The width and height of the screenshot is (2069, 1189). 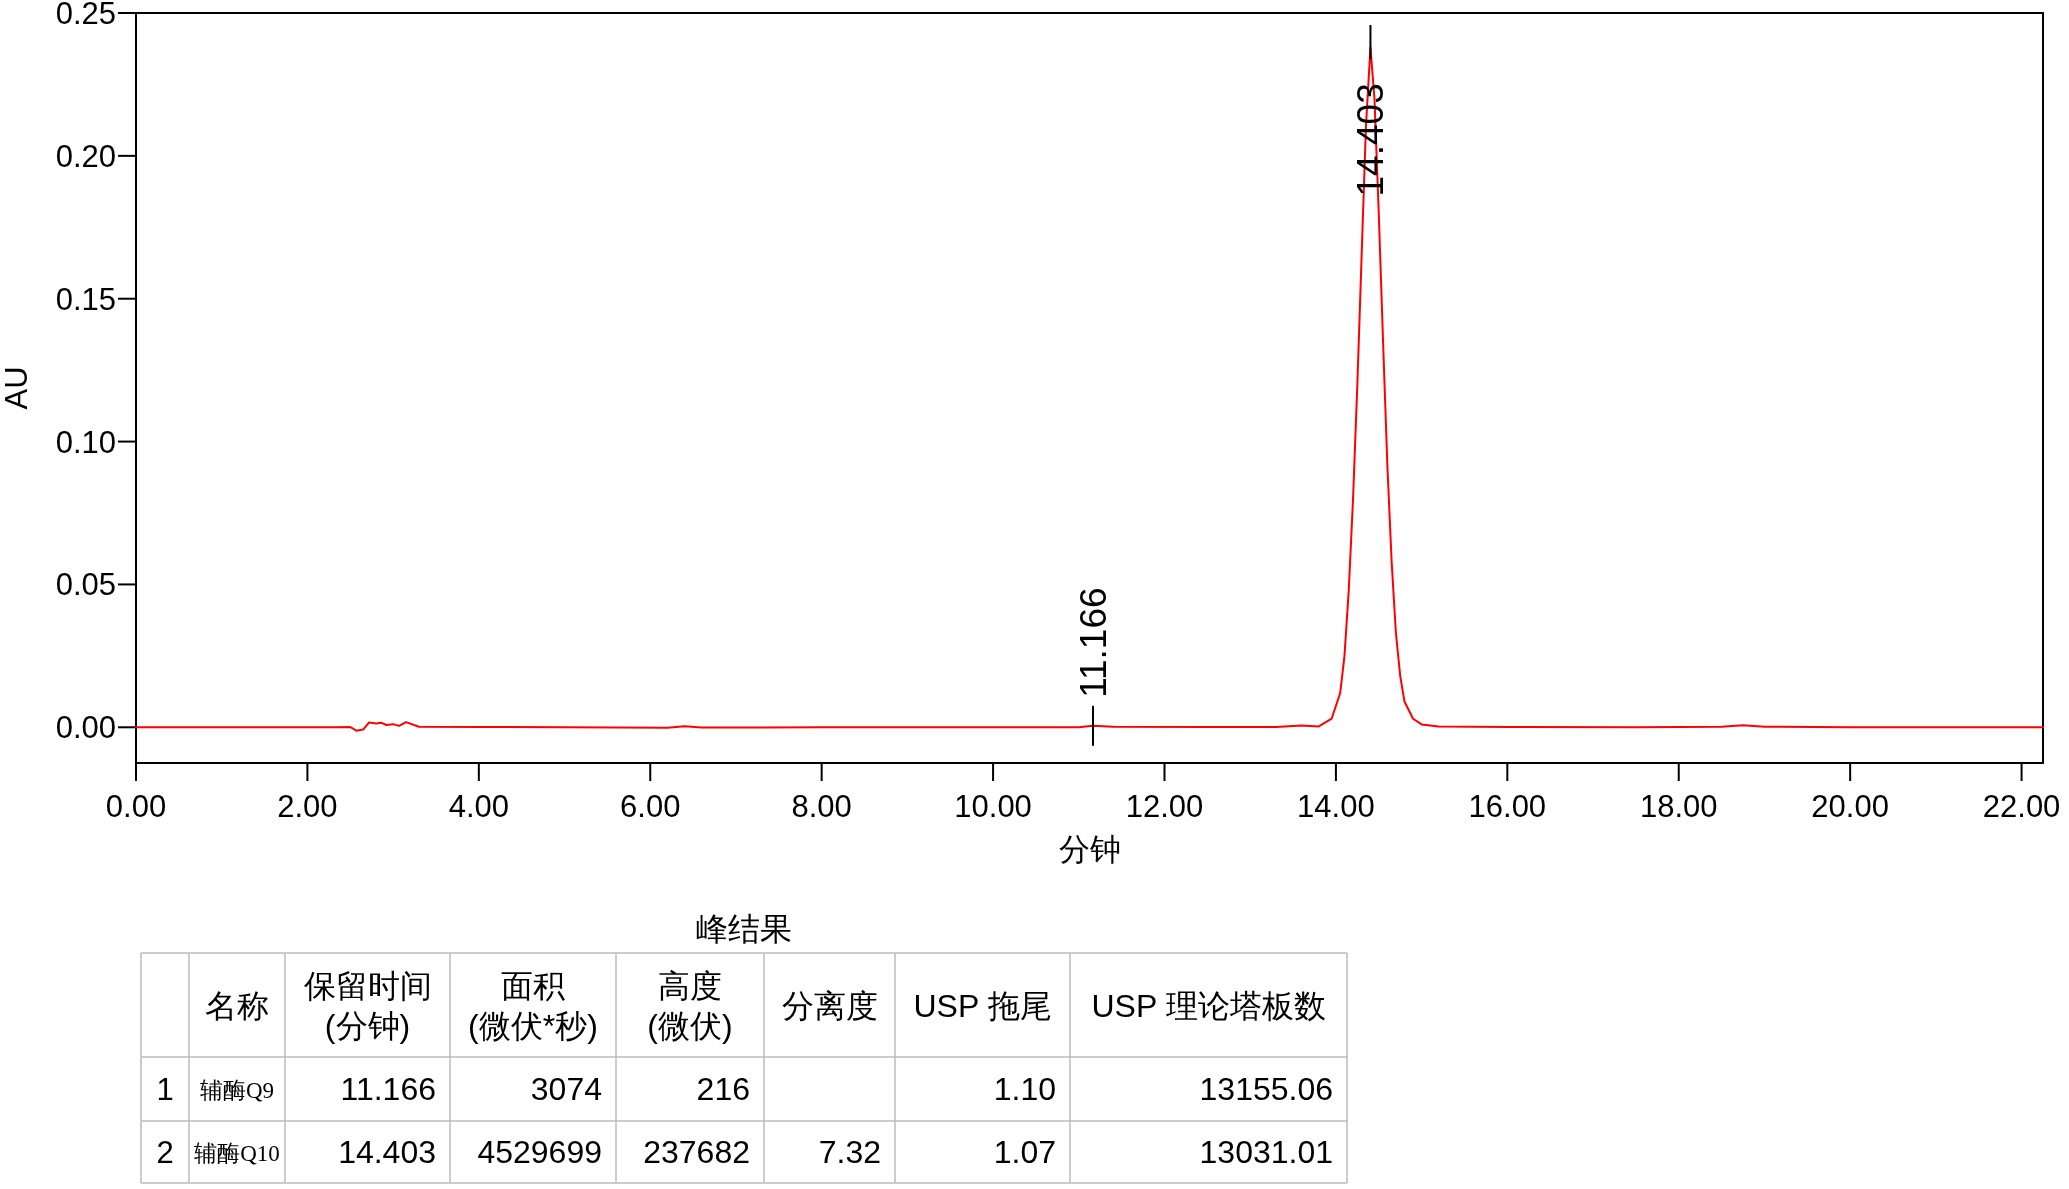 I want to click on y-tick-label: 0.20, so click(x=85, y=156).